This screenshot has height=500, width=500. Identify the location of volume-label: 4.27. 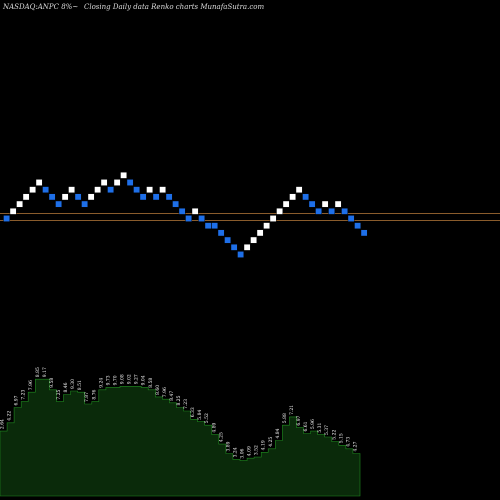
(356, 446).